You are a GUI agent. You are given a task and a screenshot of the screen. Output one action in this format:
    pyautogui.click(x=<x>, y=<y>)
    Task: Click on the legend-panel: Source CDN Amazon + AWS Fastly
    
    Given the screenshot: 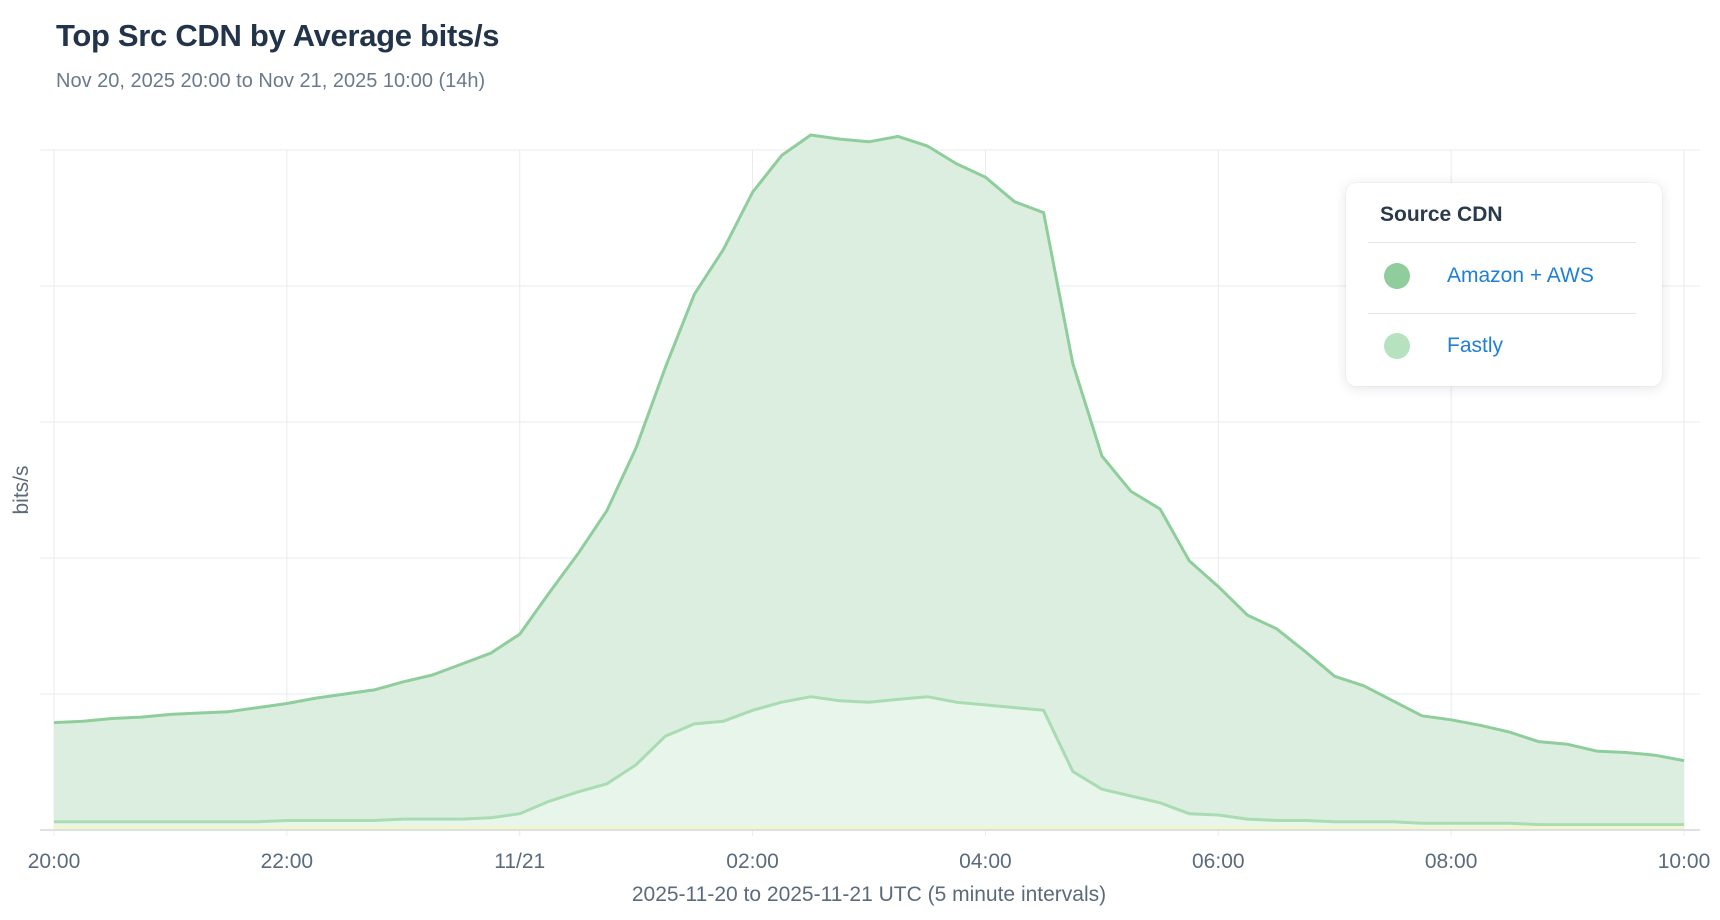 What is the action you would take?
    pyautogui.click(x=1504, y=284)
    